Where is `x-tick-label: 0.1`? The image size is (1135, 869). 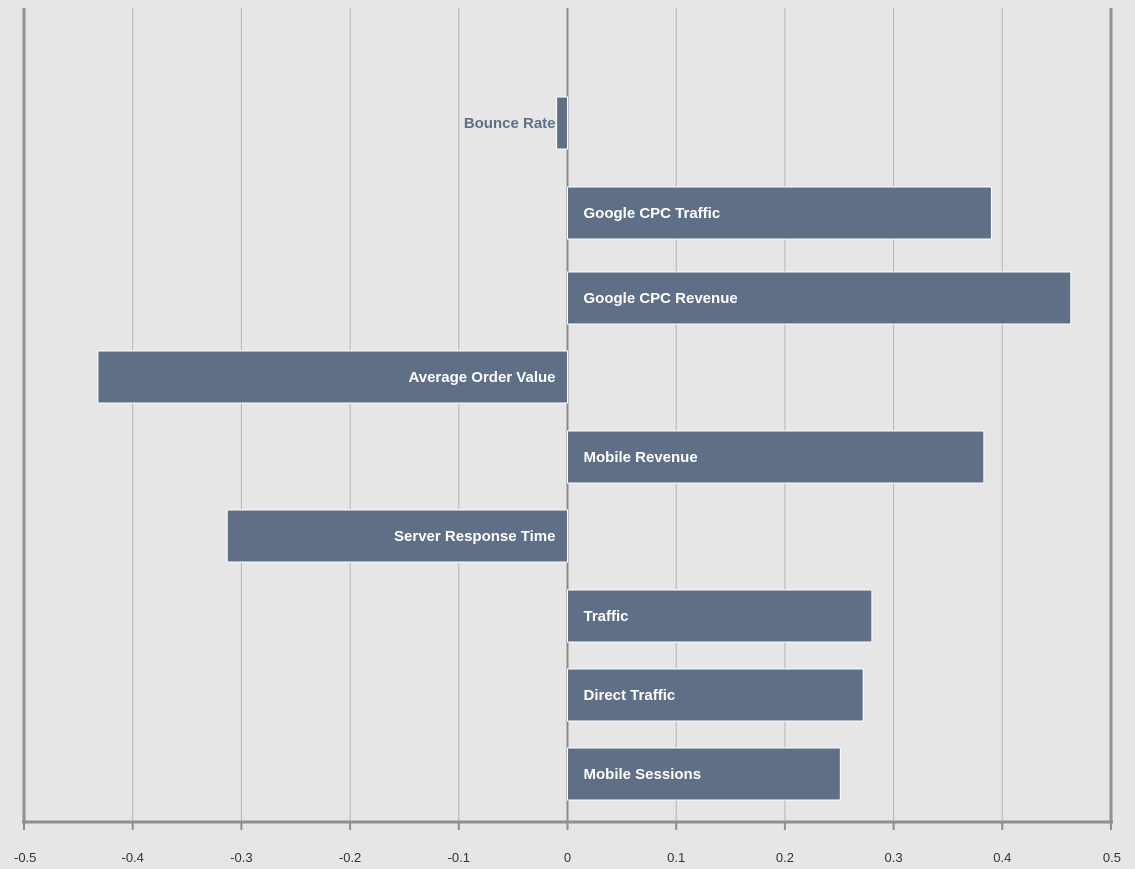 x-tick-label: 0.1 is located at coordinates (676, 857).